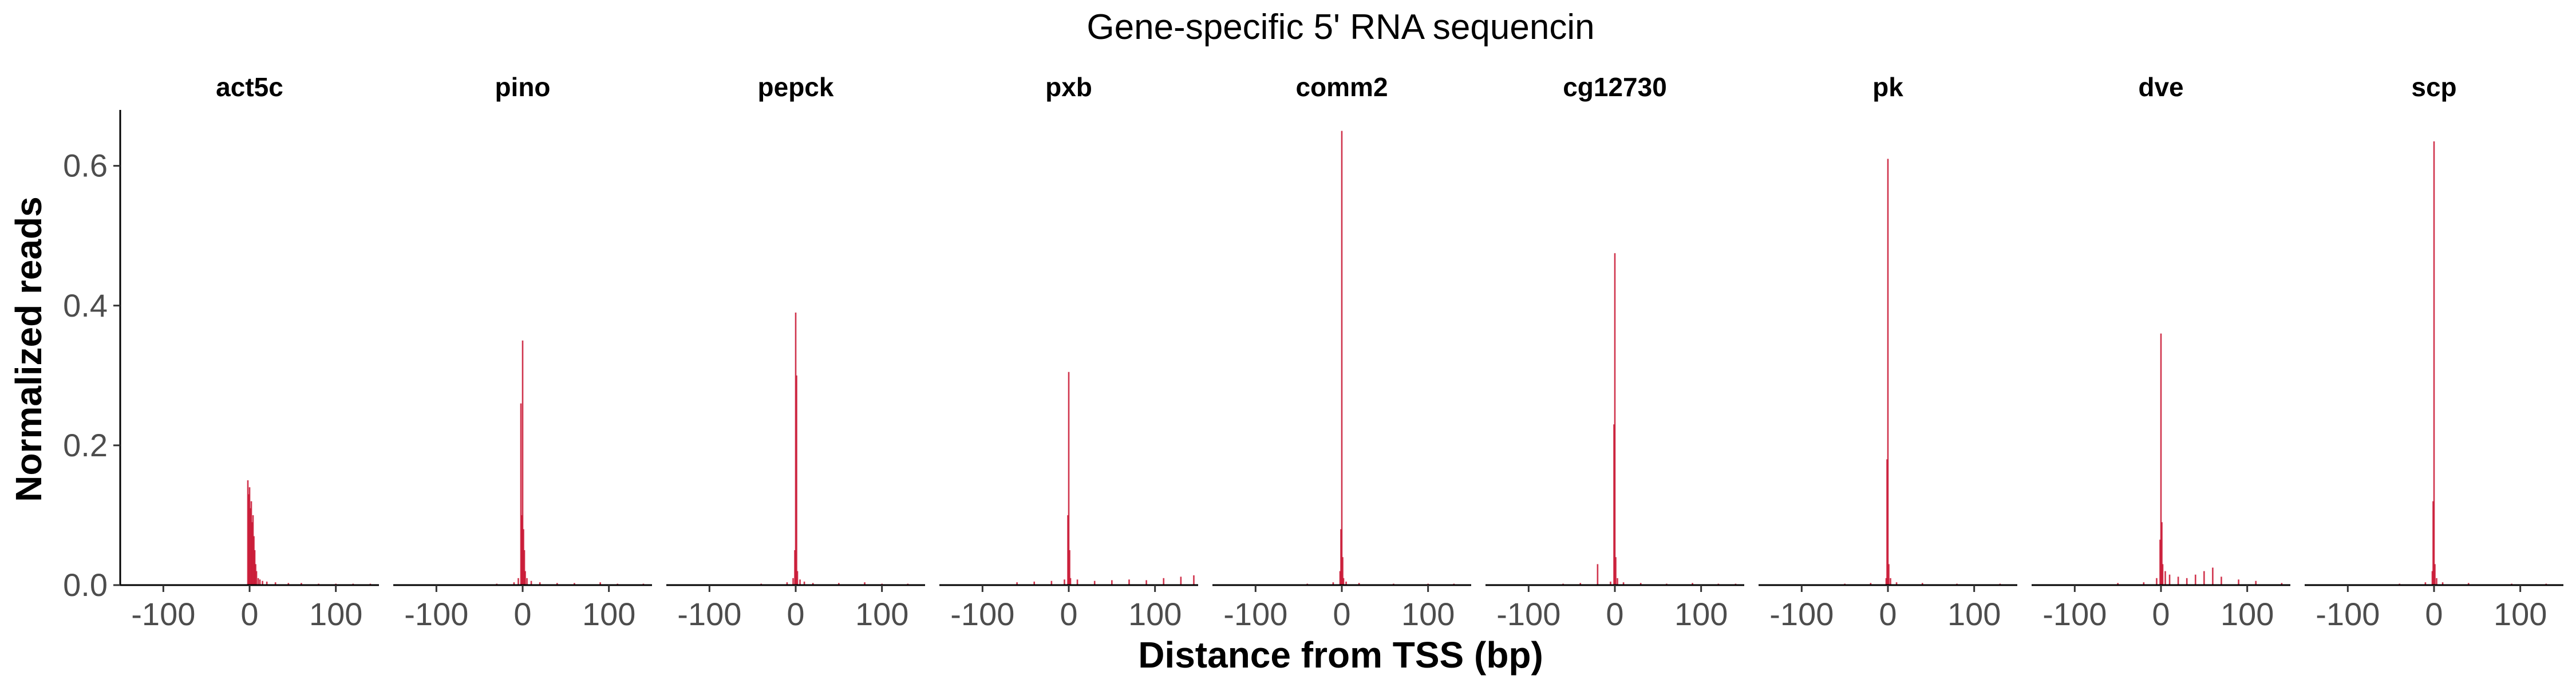 This screenshot has height=687, width=2576. What do you see at coordinates (85, 585) in the screenshot?
I see `y-tick-label: 0.0` at bounding box center [85, 585].